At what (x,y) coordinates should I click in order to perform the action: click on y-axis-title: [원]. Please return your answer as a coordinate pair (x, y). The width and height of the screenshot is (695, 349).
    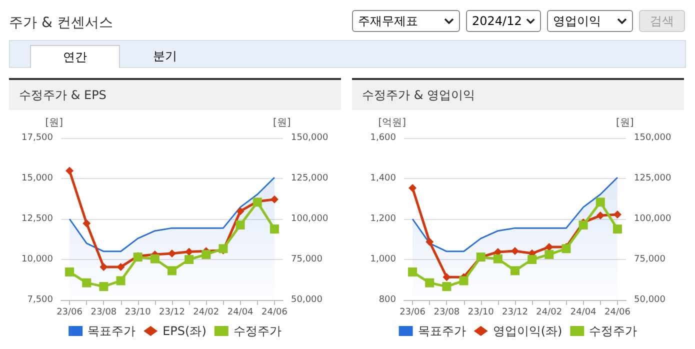
    Looking at the image, I should click on (54, 123).